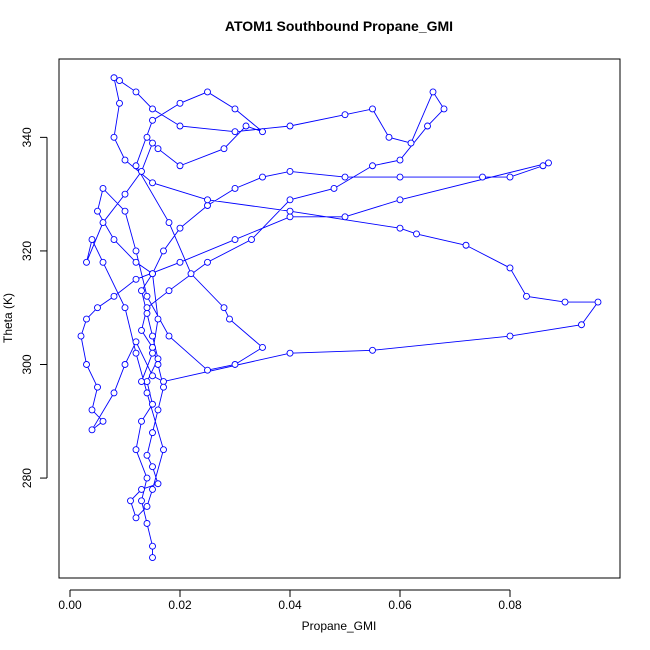 This screenshot has width=650, height=650. I want to click on x-tick-label: 0.00, so click(70, 605).